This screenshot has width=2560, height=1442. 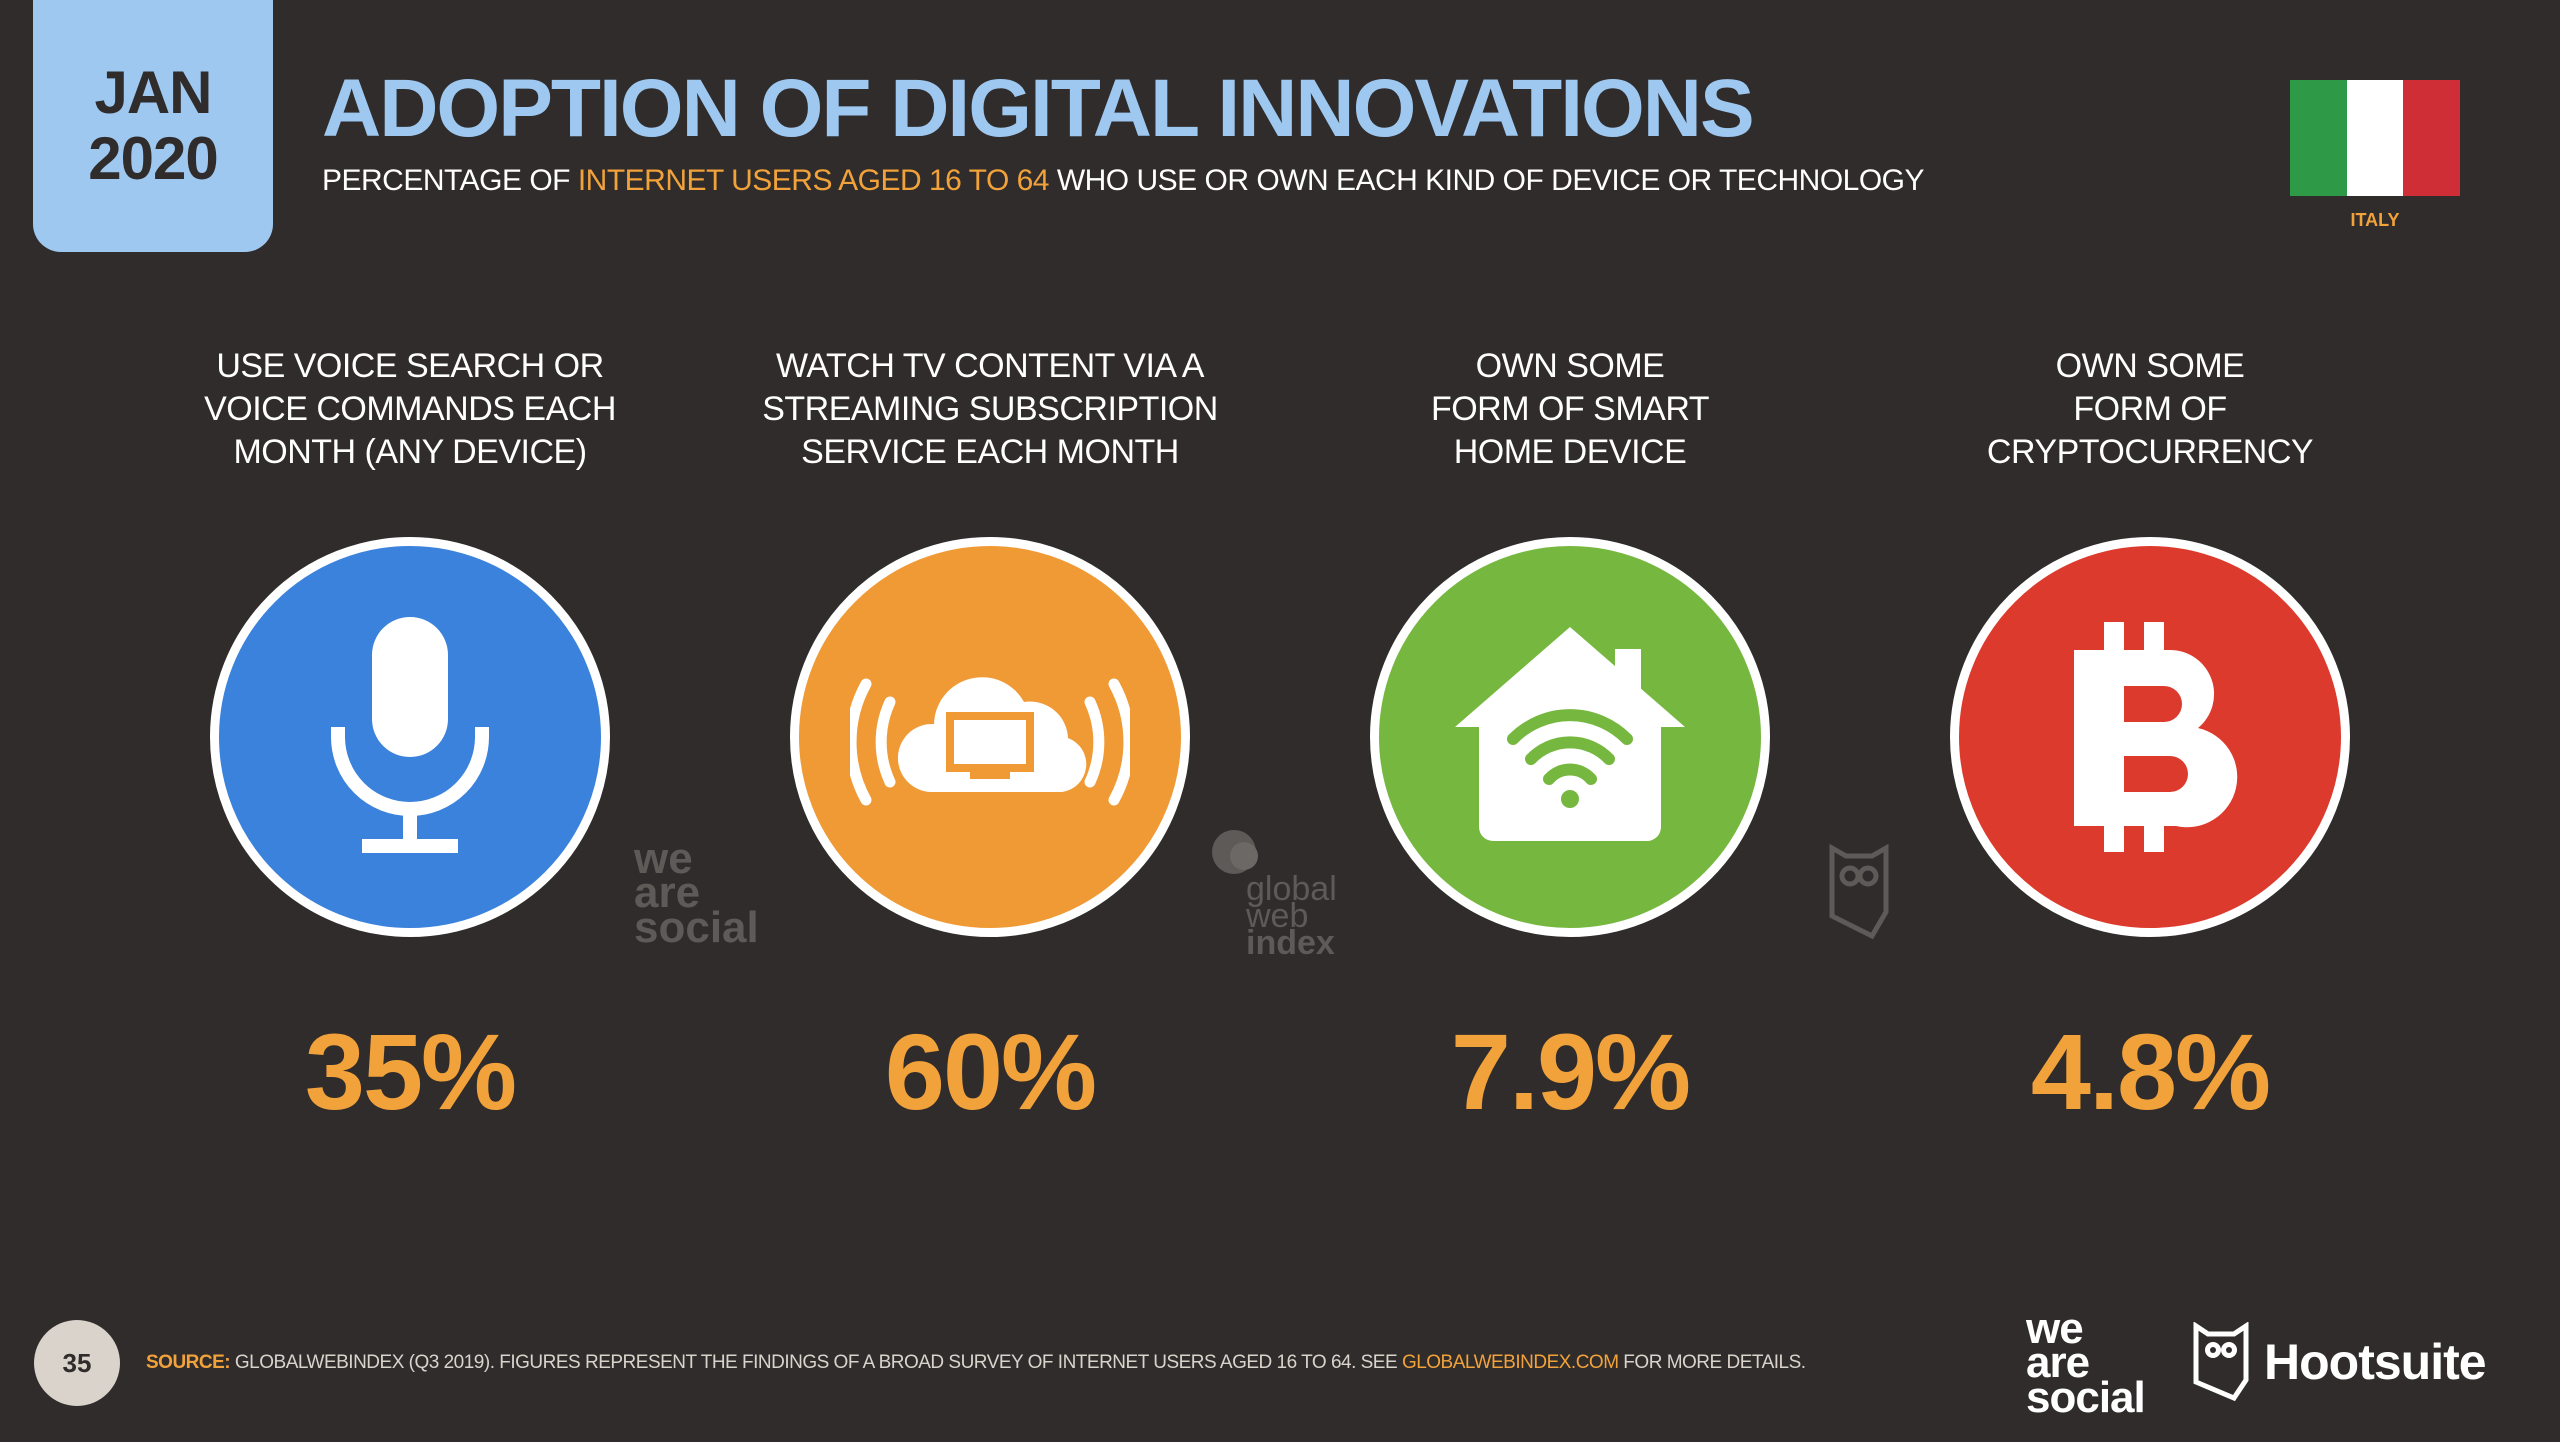 What do you see at coordinates (2086, 1397) in the screenshot?
I see `logo-line: social` at bounding box center [2086, 1397].